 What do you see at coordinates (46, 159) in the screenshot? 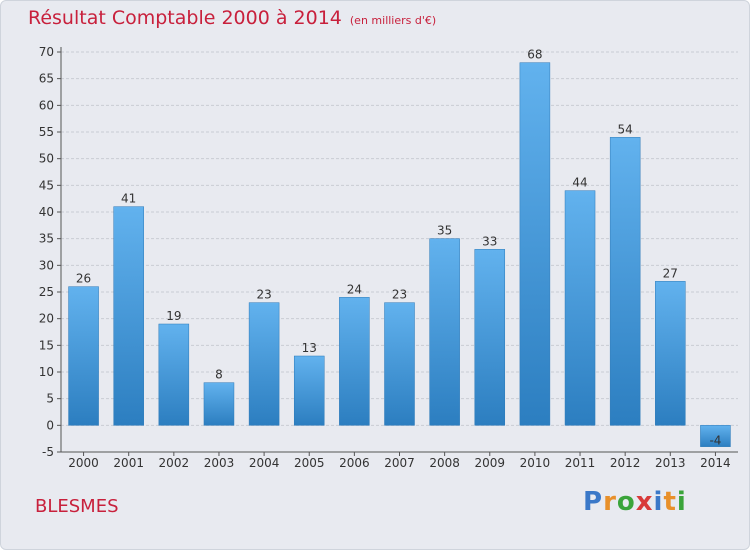
I see `y-tick-label: 50` at bounding box center [46, 159].